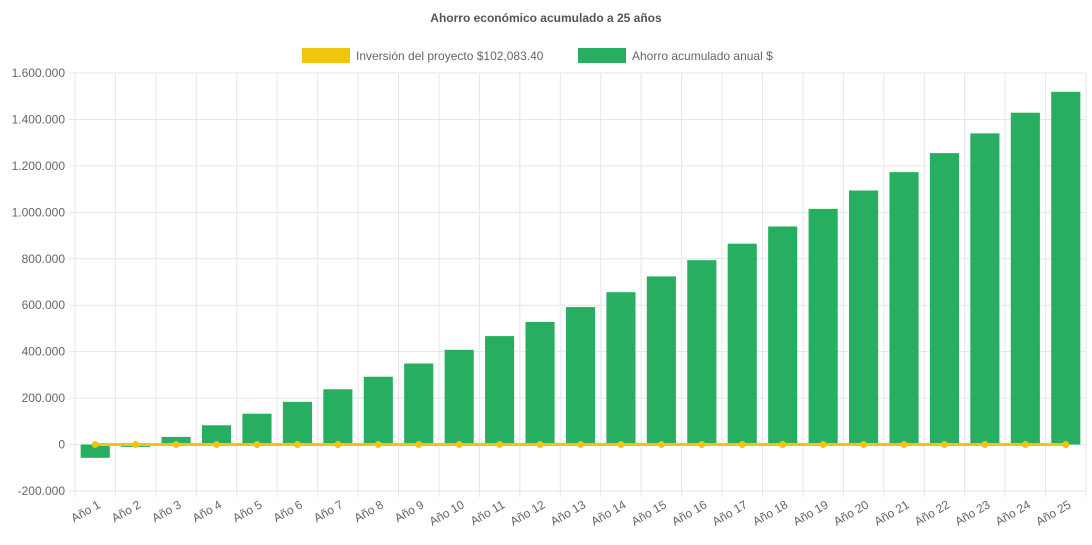 The height and width of the screenshot is (545, 1092). I want to click on x-tick-label: Año 25, so click(1053, 512).